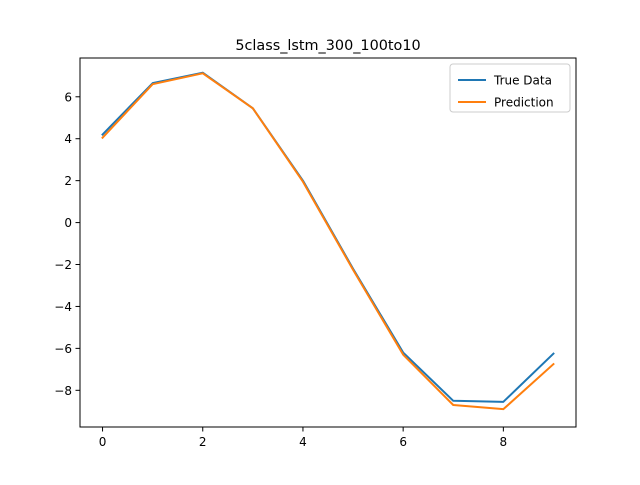 This screenshot has width=640, height=485. What do you see at coordinates (63, 307) in the screenshot?
I see `y-tick-label: −4` at bounding box center [63, 307].